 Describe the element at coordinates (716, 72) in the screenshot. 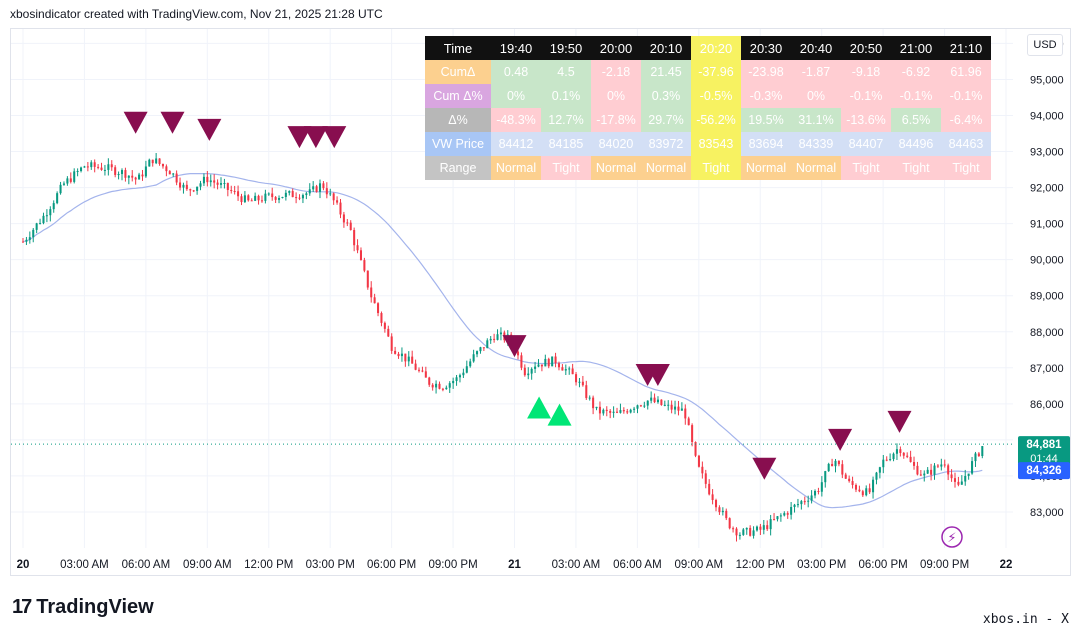

I see `table-cell: -37.96` at that location.